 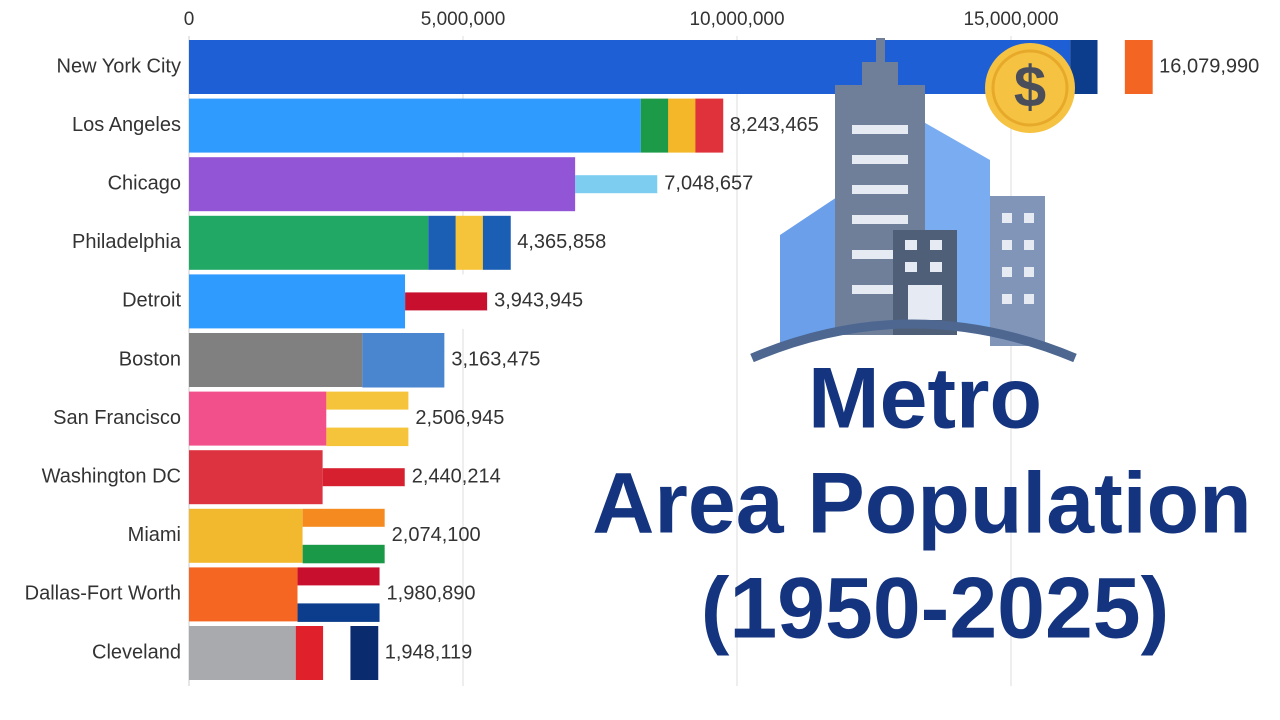 What do you see at coordinates (1017, 271) in the screenshot?
I see `building-small` at bounding box center [1017, 271].